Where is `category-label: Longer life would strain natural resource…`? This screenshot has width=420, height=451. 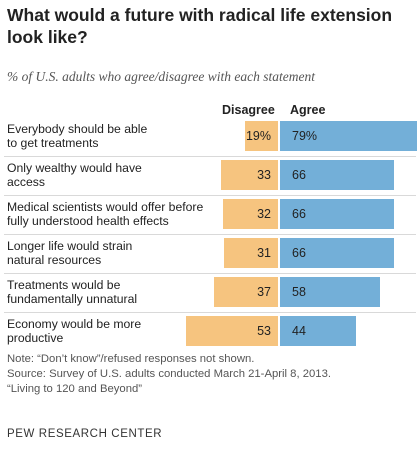 category-label: Longer life would strain natural resource… is located at coordinates (107, 253).